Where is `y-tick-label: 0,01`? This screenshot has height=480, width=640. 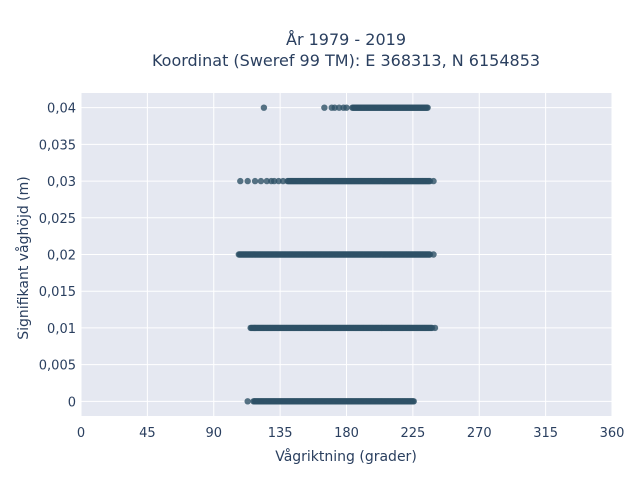
y-tick-label: 0,01 is located at coordinates (61, 329).